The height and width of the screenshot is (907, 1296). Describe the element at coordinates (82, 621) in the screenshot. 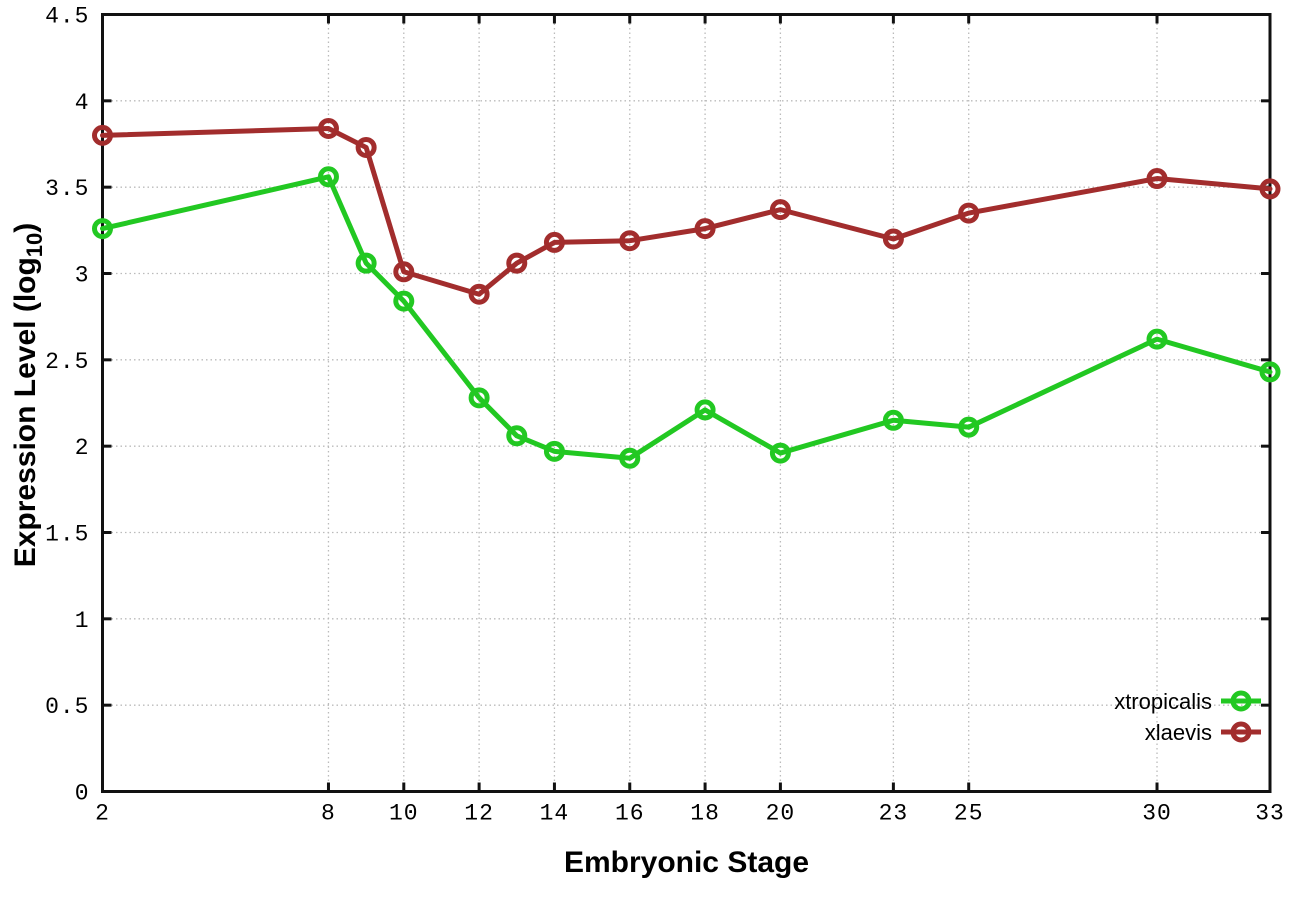

I see `y-tick-label: 1` at that location.